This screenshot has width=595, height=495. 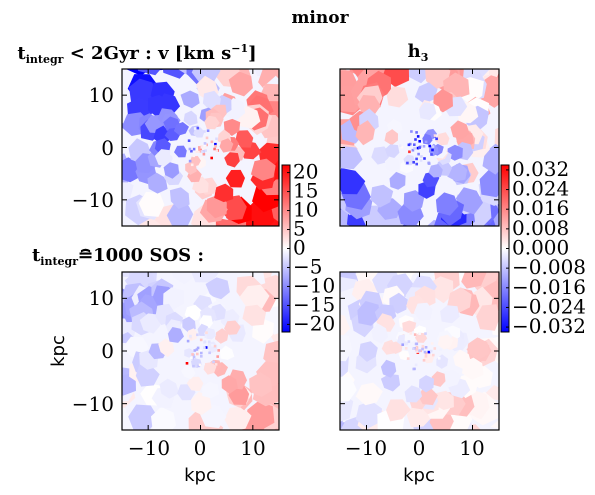 What do you see at coordinates (299, 248) in the screenshot?
I see `colorbar-tick-label: 0` at bounding box center [299, 248].